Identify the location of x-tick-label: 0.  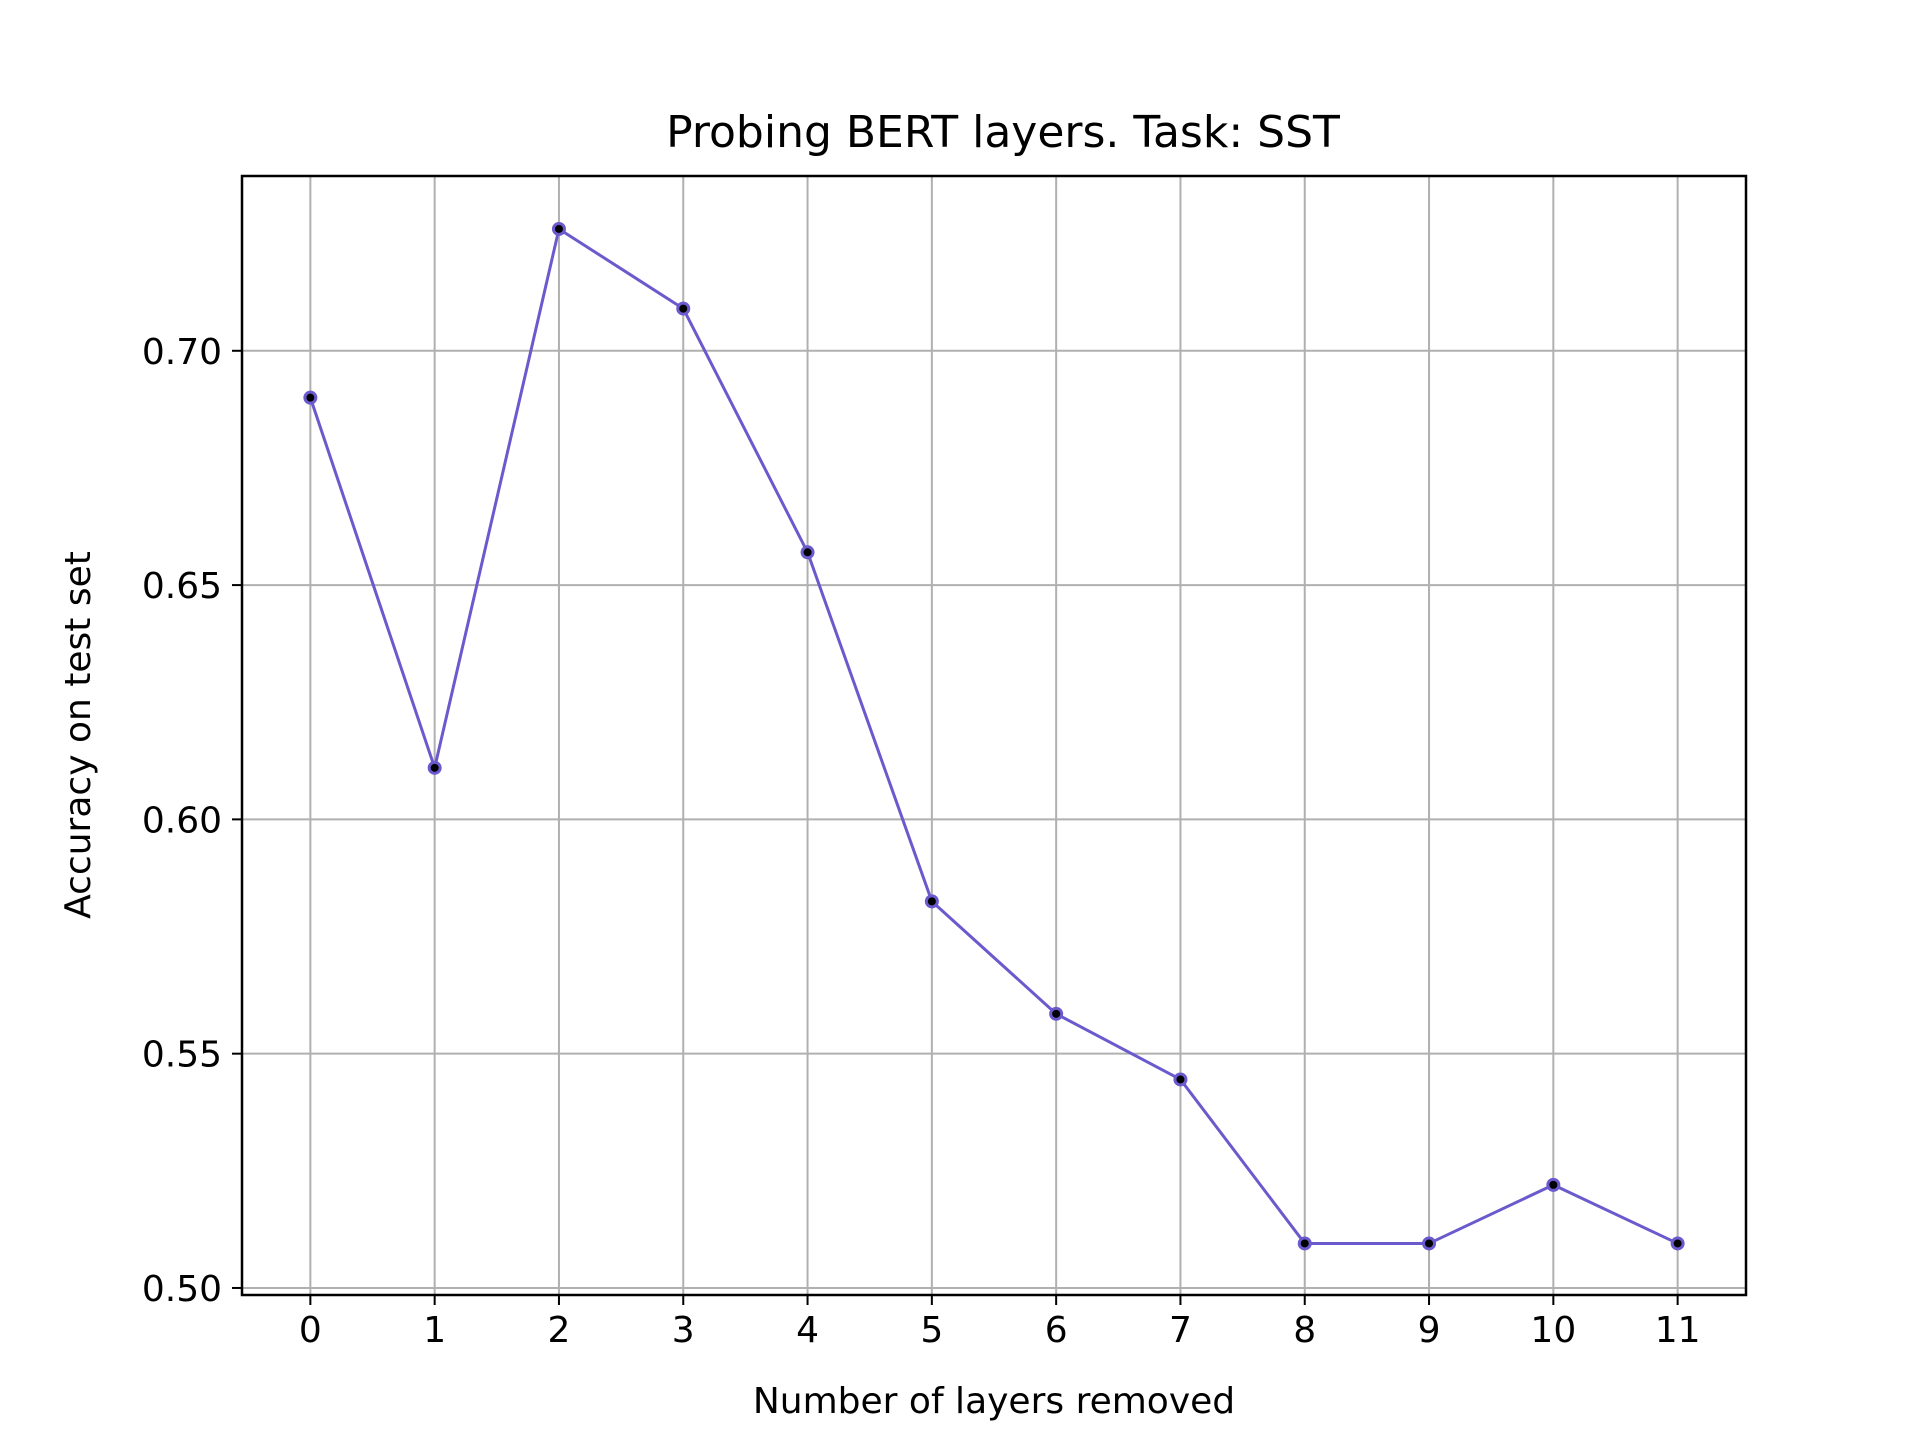
(310, 1330).